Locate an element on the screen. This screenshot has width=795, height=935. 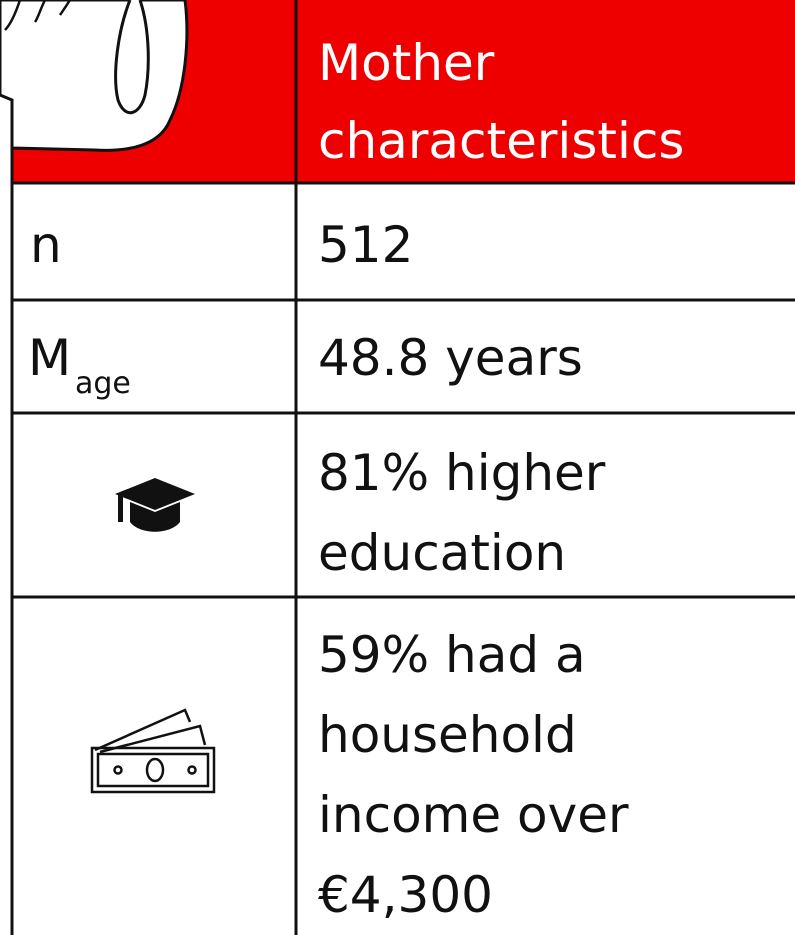
header-text: characteristics is located at coordinates (501, 141).